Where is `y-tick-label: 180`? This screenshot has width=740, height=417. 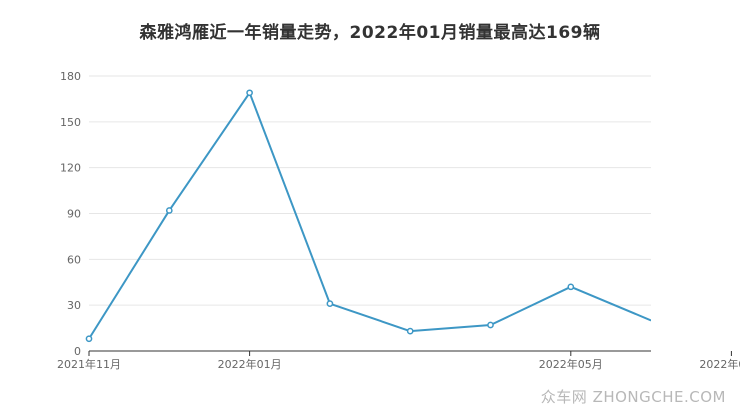
y-tick-label: 180 is located at coordinates (70, 76).